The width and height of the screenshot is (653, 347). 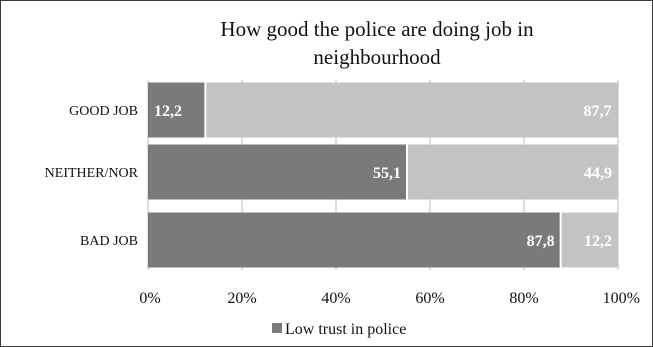 I want to click on legend-label: Low trust in police, so click(x=345, y=329).